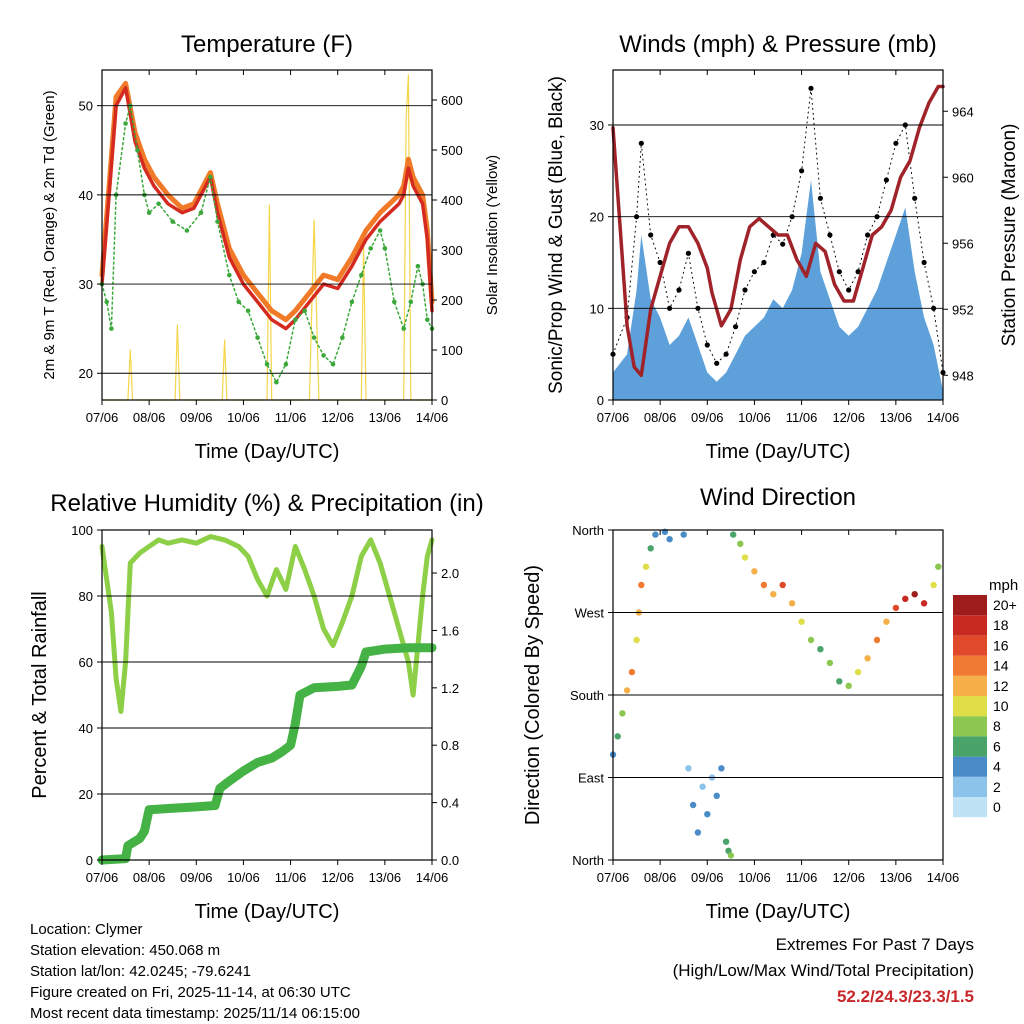  Describe the element at coordinates (450, 745) in the screenshot. I see `y2-tick-label: 0.8` at that location.